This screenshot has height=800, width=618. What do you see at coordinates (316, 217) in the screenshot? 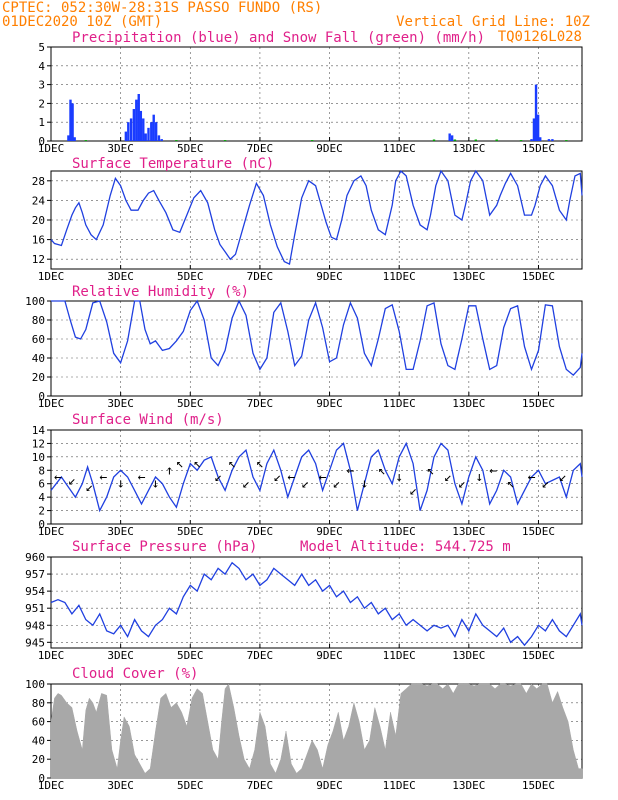
I see `temperature-line` at bounding box center [316, 217].